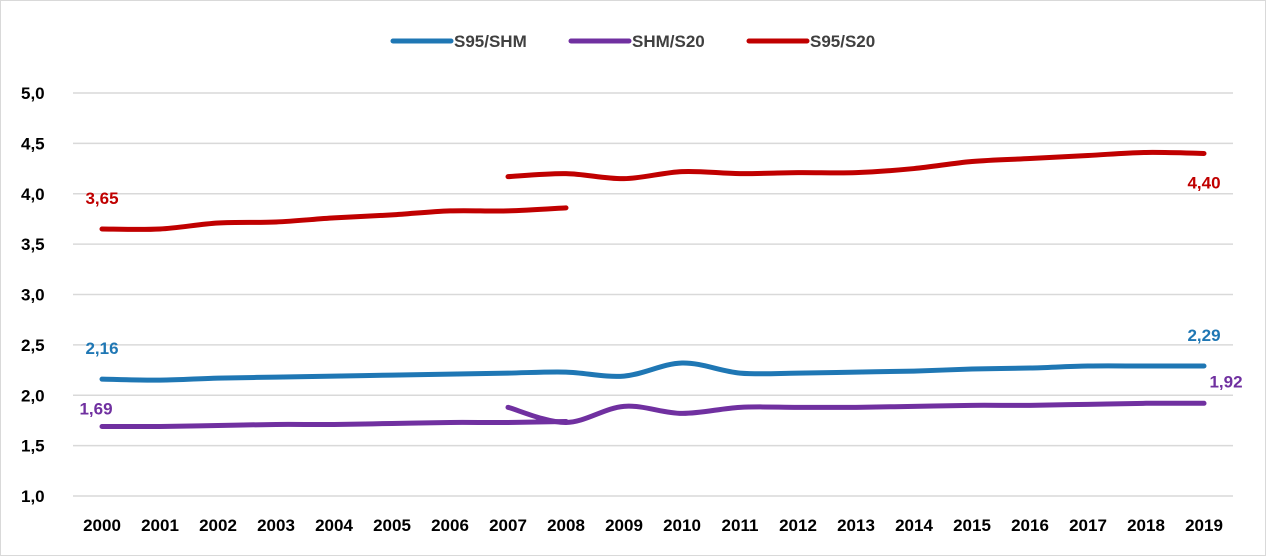 The image size is (1268, 558). I want to click on x-tick-label: 2017, so click(1088, 525).